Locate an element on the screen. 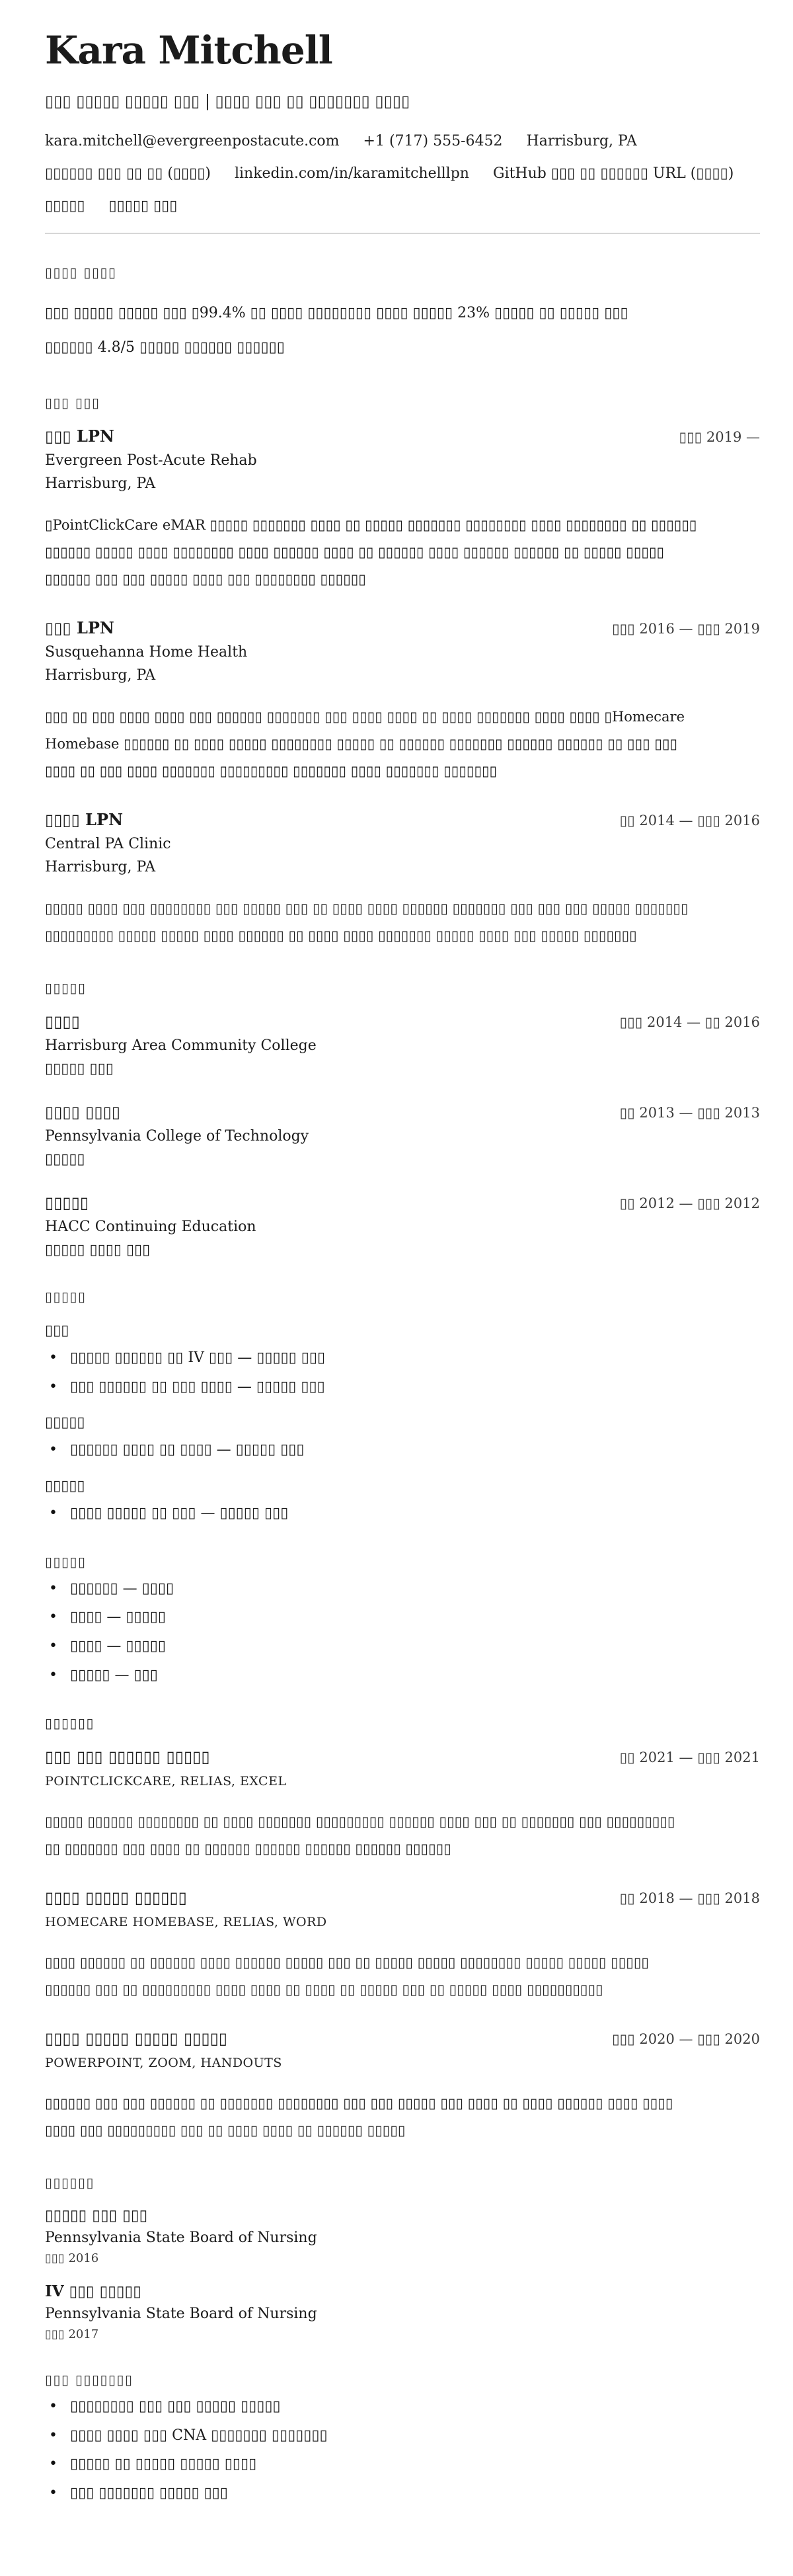 The width and height of the screenshot is (793, 2576). contact-github-note: GitHub ▯▯▯ ▯▯ ▯▯▯▯▯▯ URL (▯▯▯▯) is located at coordinates (613, 173).